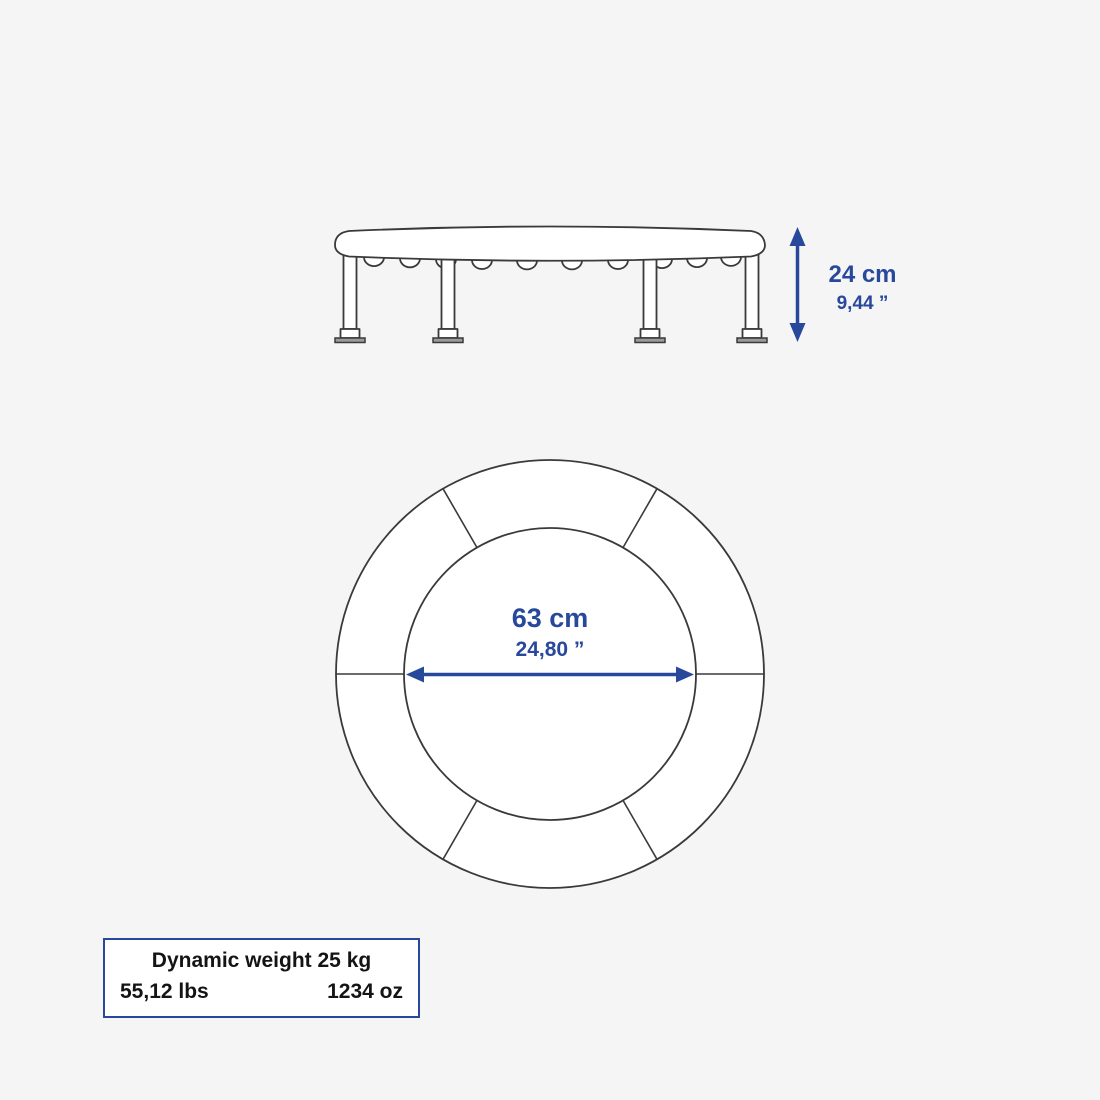  I want to click on trampoline-legs, so click(551, 296).